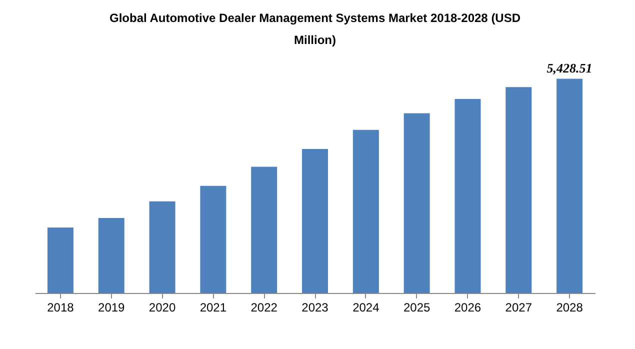 The image size is (635, 349). Describe the element at coordinates (162, 307) in the screenshot. I see `x-tick-label: 2020` at that location.